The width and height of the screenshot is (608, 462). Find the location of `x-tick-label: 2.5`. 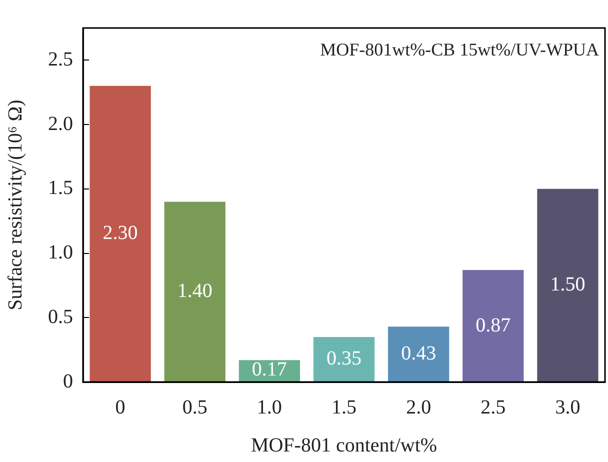

x-tick-label: 2.5 is located at coordinates (493, 407).